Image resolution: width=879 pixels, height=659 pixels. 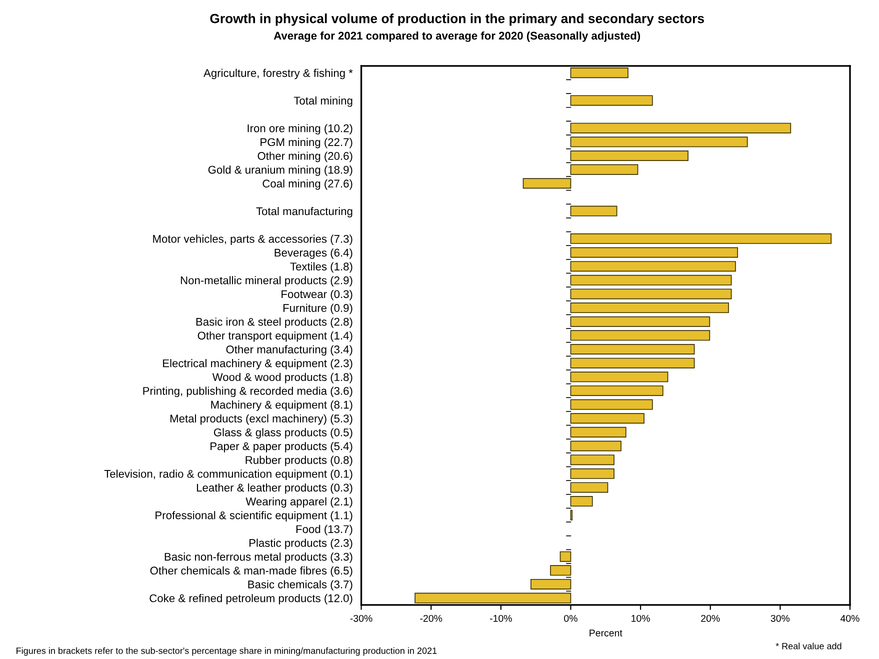 What do you see at coordinates (252, 240) in the screenshot?
I see `y-tick-label: Motor vehicles, parts & accessories (7.3)` at bounding box center [252, 240].